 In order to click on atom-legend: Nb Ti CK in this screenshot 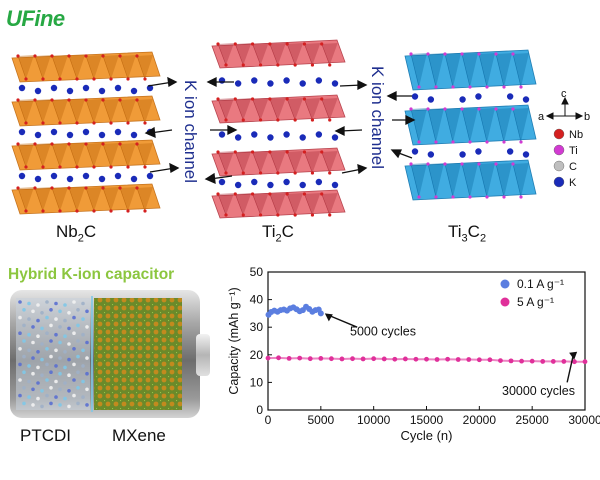, I will do `click(568, 158)`.